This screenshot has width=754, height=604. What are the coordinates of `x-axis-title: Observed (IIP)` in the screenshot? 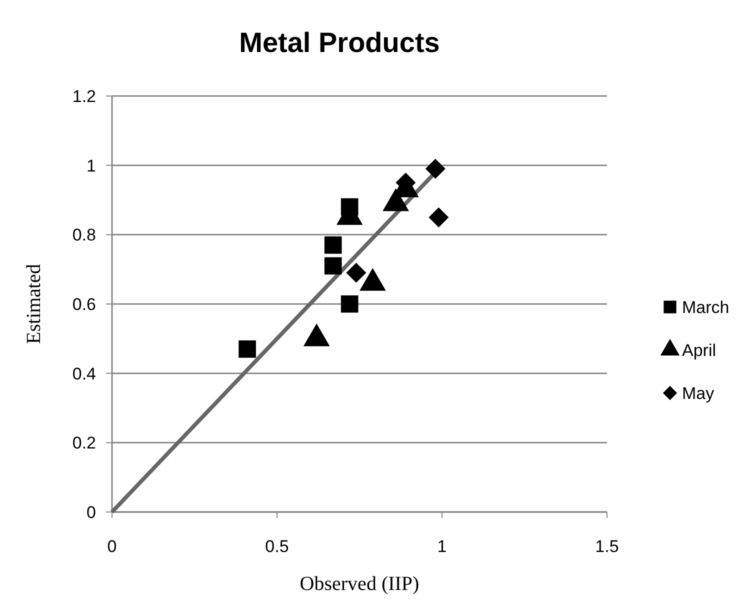 It's located at (360, 584).